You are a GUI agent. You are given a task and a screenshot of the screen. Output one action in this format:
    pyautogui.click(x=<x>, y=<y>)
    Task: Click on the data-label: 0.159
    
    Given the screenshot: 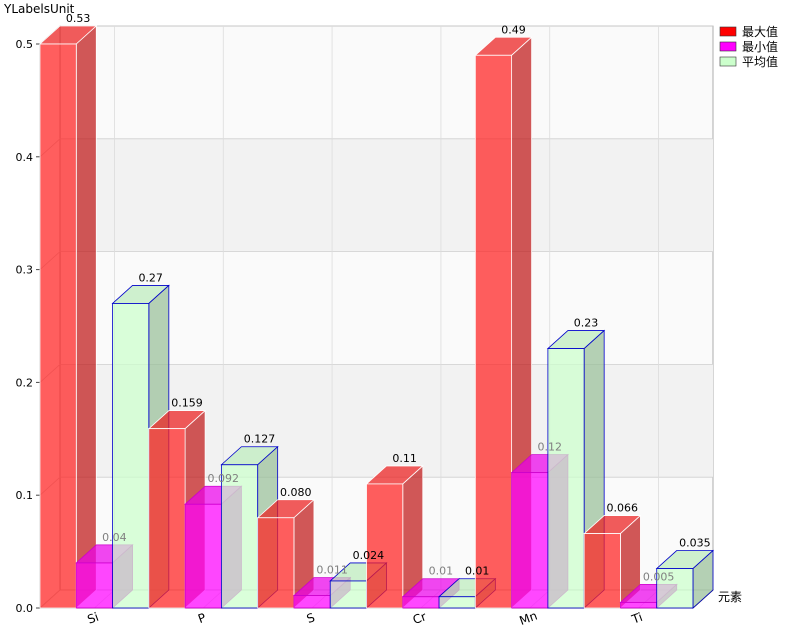 What is the action you would take?
    pyautogui.click(x=187, y=403)
    